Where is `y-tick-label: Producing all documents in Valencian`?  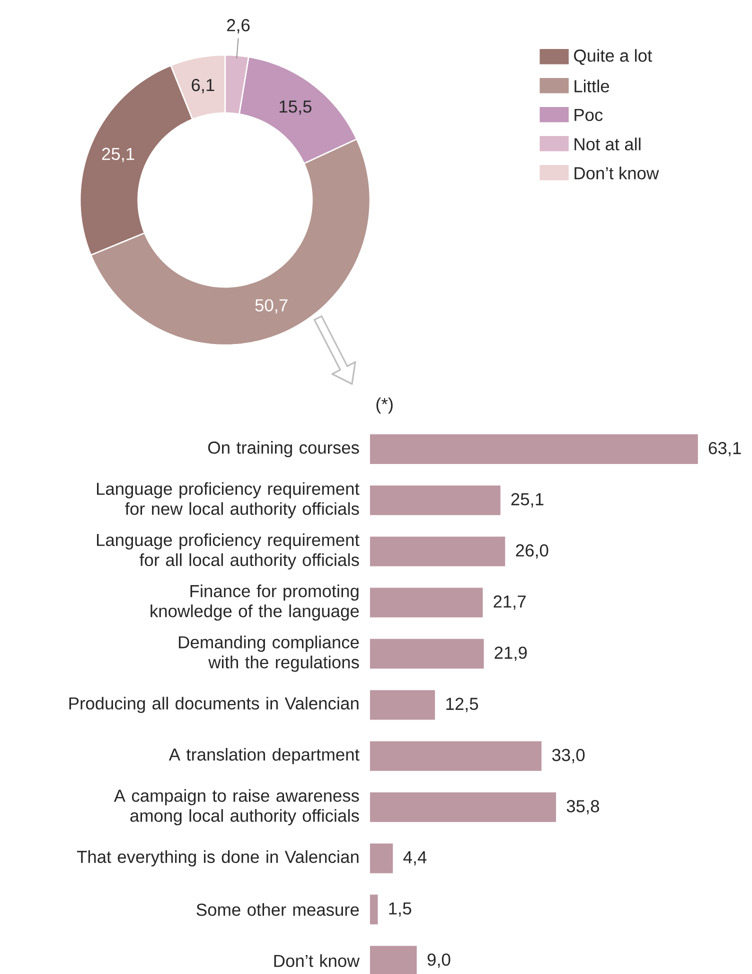 y-tick-label: Producing all documents in Valencian is located at coordinates (213, 704).